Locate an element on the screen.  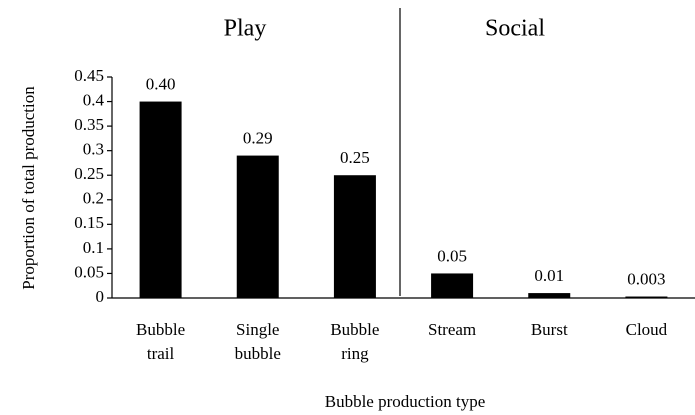
y-tick-label: 0.35 is located at coordinates (89, 124).